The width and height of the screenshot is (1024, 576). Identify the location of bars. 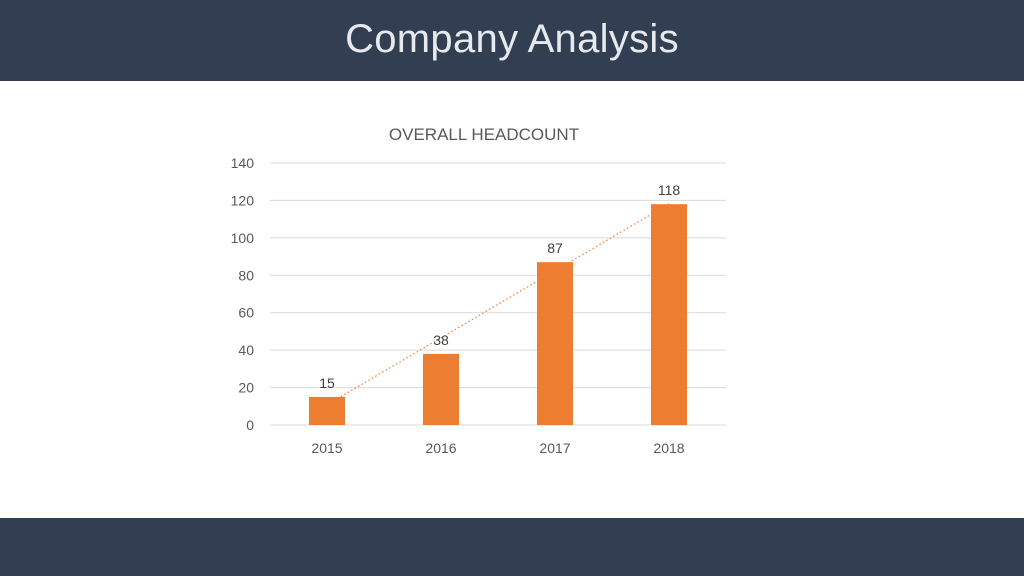
(498, 314).